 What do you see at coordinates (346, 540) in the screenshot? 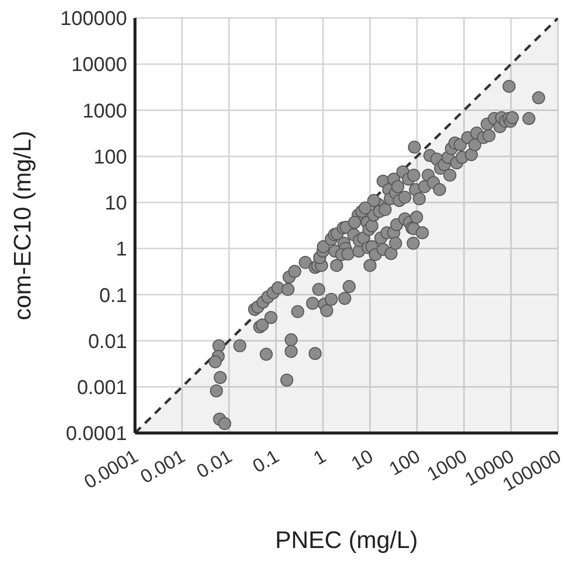
I see `x-axis-title: PNEC (mg/L)` at bounding box center [346, 540].